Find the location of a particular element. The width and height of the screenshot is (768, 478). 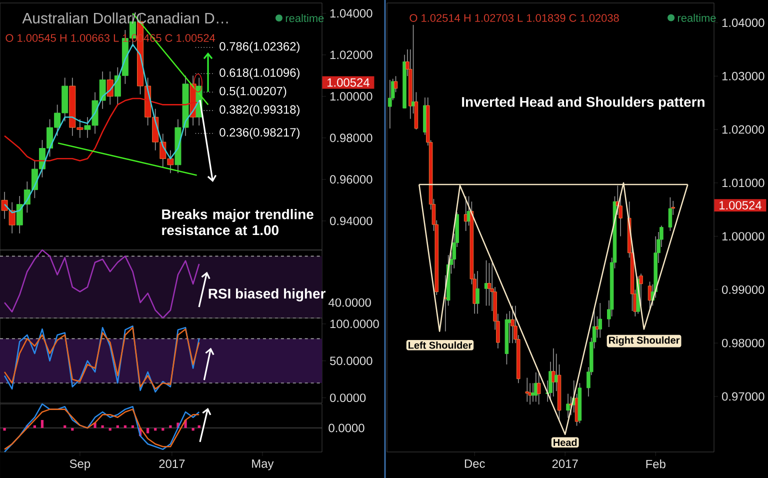

ref-line-label: 0.236(0.98217) is located at coordinates (260, 133).